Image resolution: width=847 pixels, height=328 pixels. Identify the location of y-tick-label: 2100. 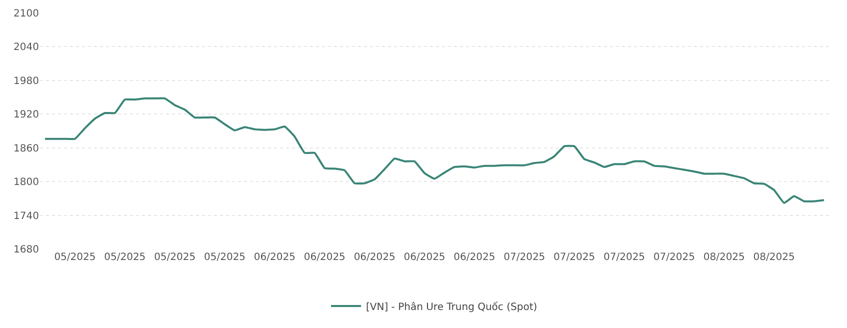
(26, 14).